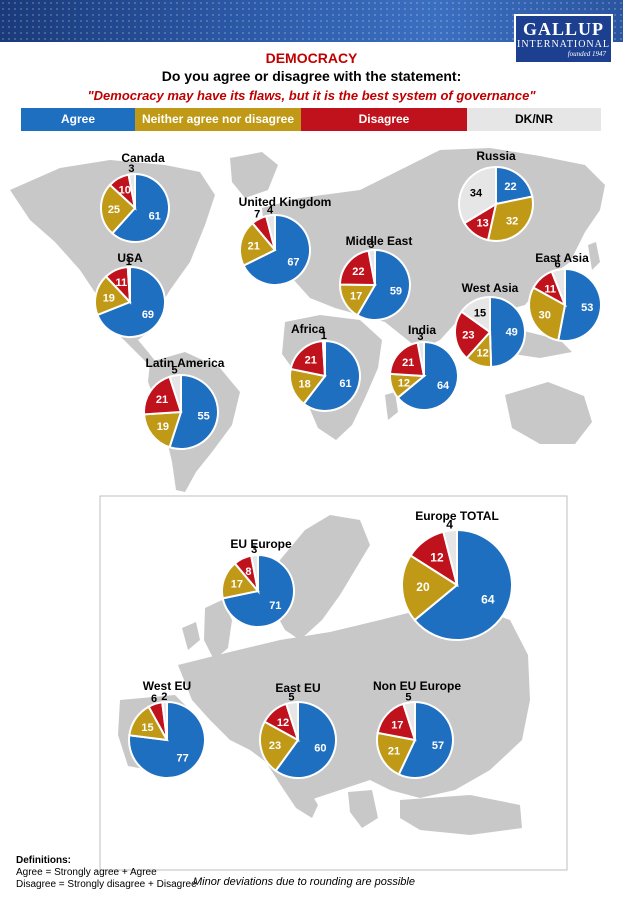  Describe the element at coordinates (562, 258) in the screenshot. I see `pie-title-east-asia: East Asia` at that location.